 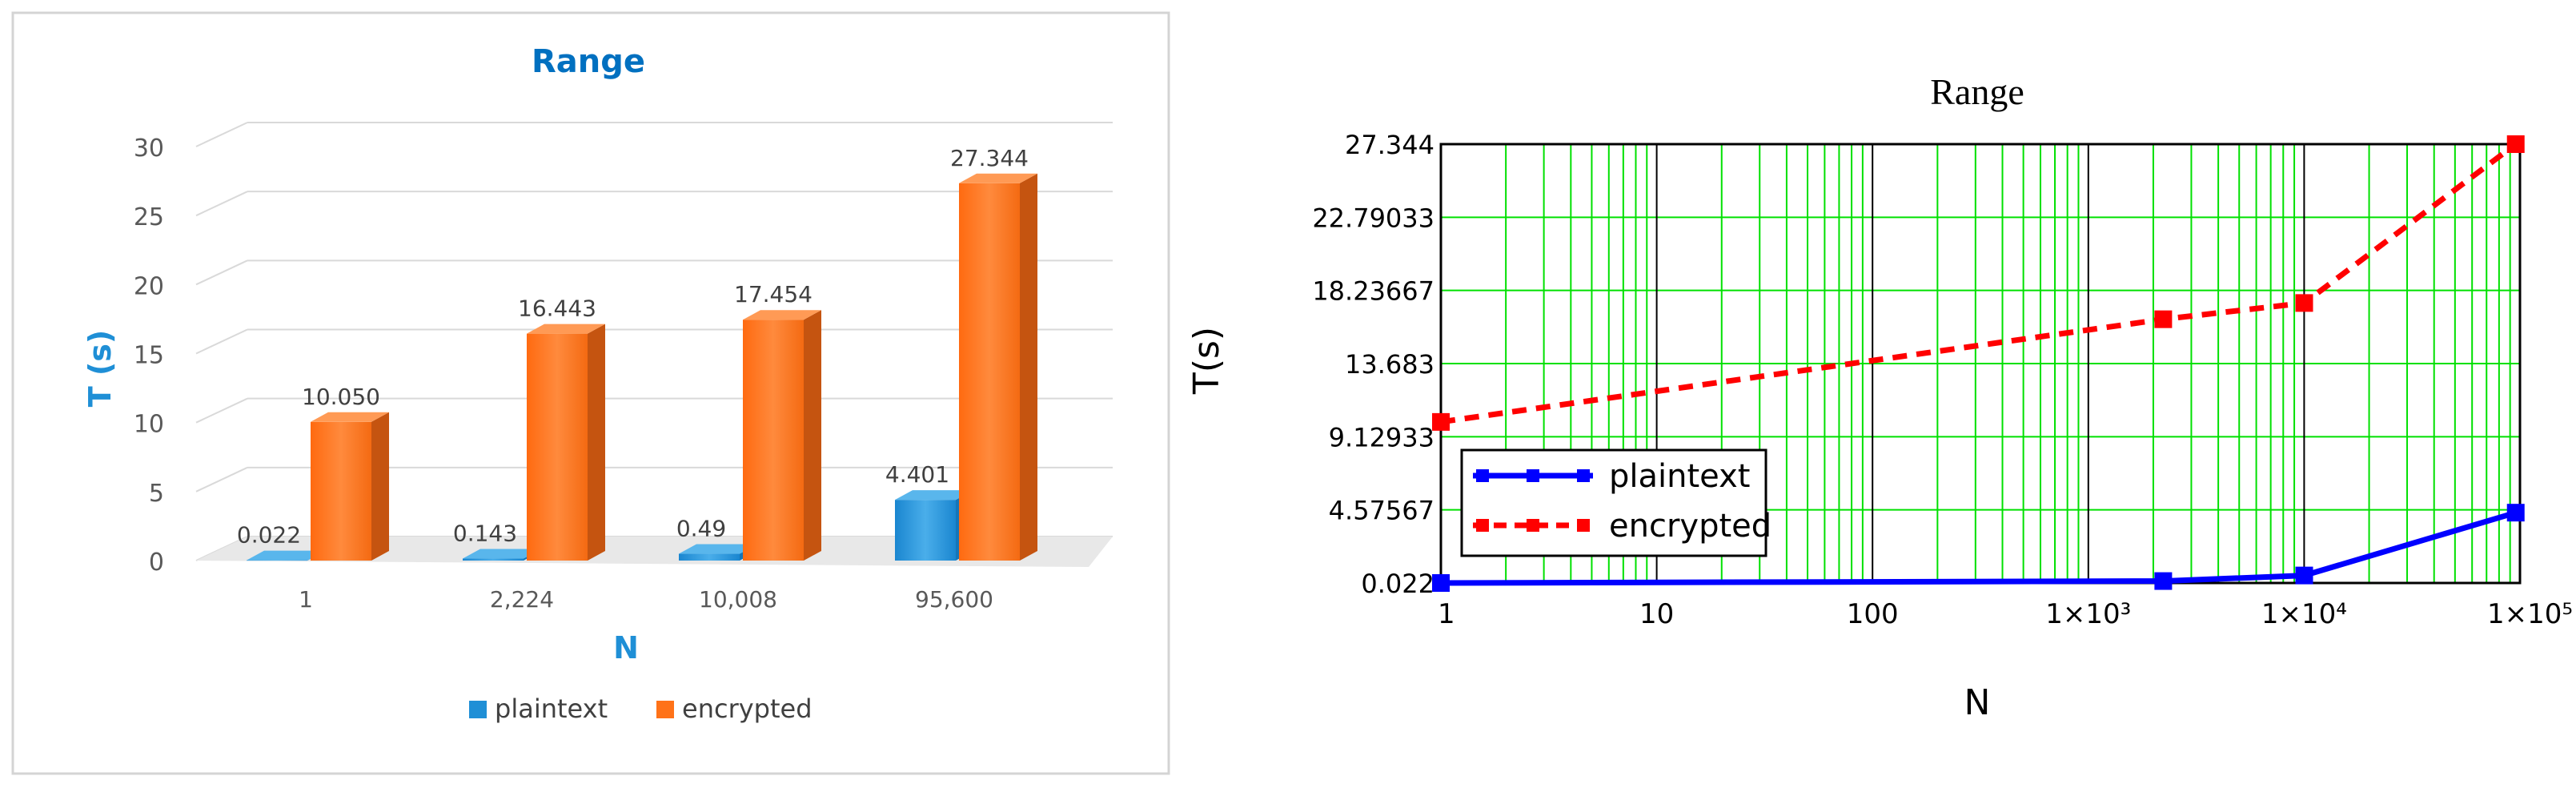 What do you see at coordinates (1381, 511) in the screenshot?
I see `y-tick-label: 4.57567` at bounding box center [1381, 511].